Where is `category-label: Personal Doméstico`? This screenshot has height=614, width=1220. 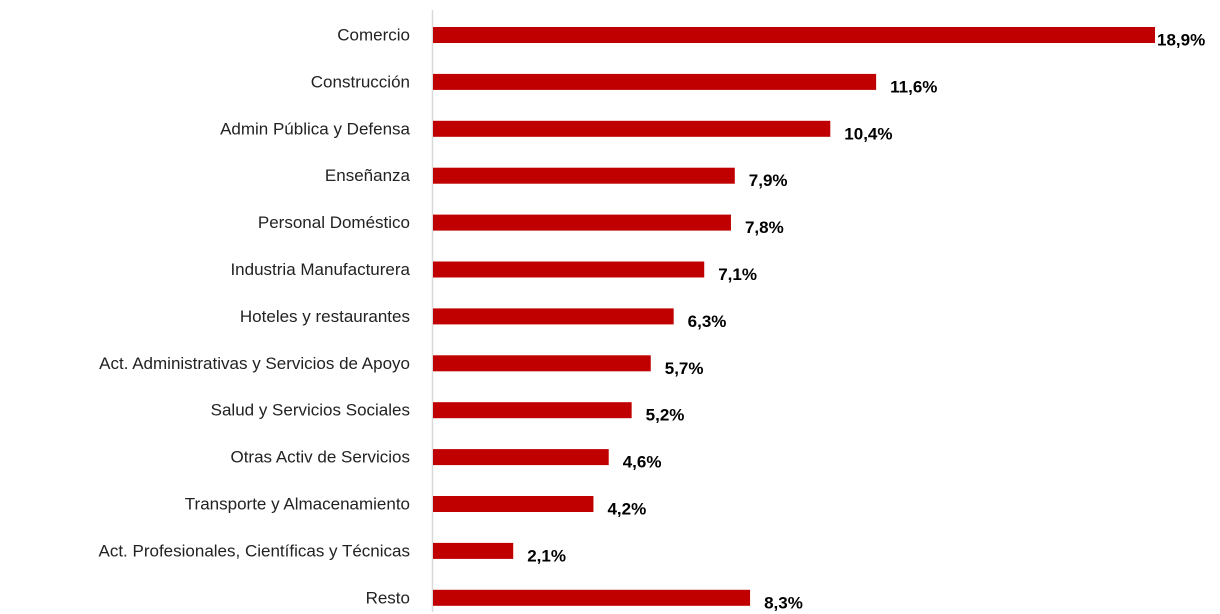 category-label: Personal Doméstico is located at coordinates (334, 222).